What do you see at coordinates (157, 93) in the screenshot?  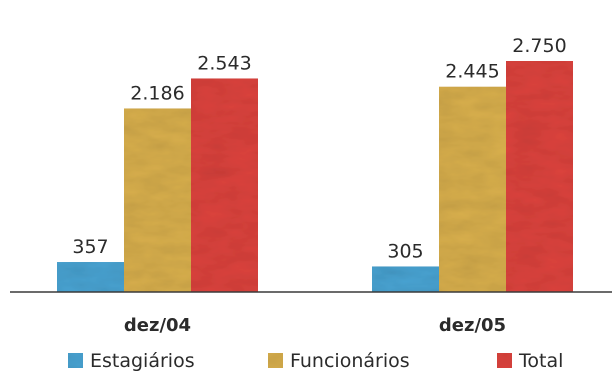 I see `value-label-funcionarios-dez-04: 2.186` at bounding box center [157, 93].